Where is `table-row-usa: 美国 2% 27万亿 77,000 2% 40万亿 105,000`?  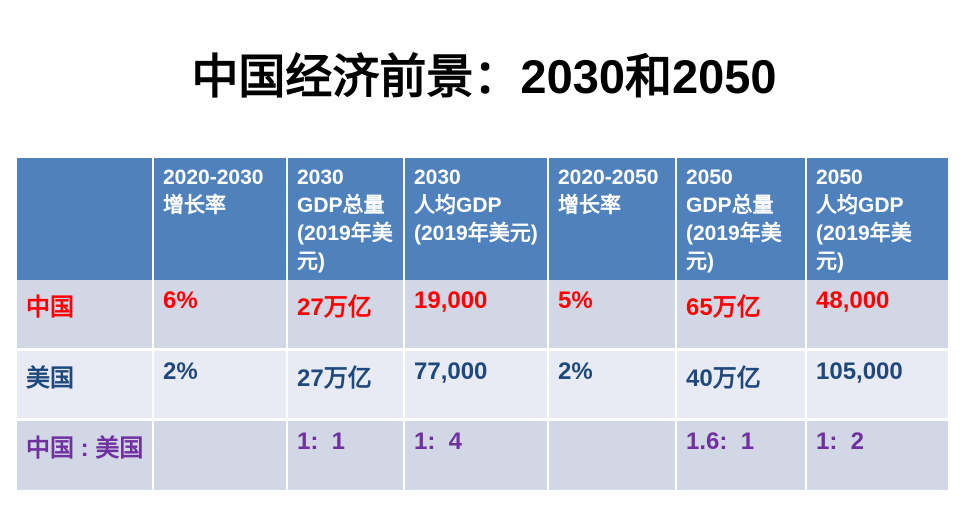 table-row-usa: 美国 2% 27万亿 77,000 2% 40万亿 105,000 is located at coordinates (482, 385).